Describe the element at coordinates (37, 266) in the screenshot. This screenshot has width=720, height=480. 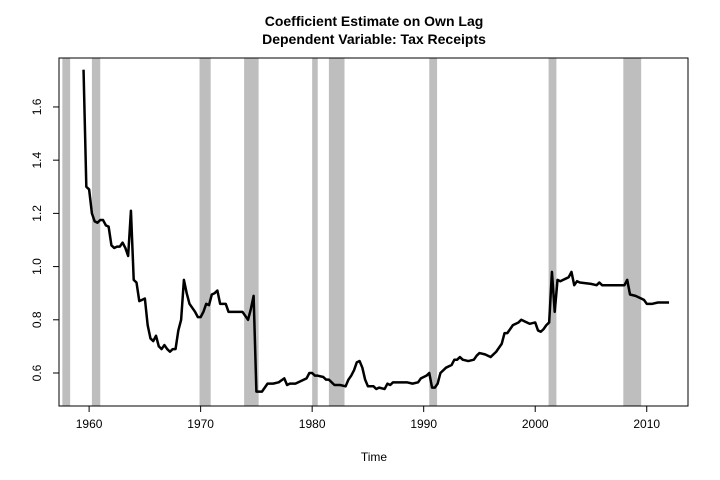
I see `y-tick-label: 1.0` at that location.